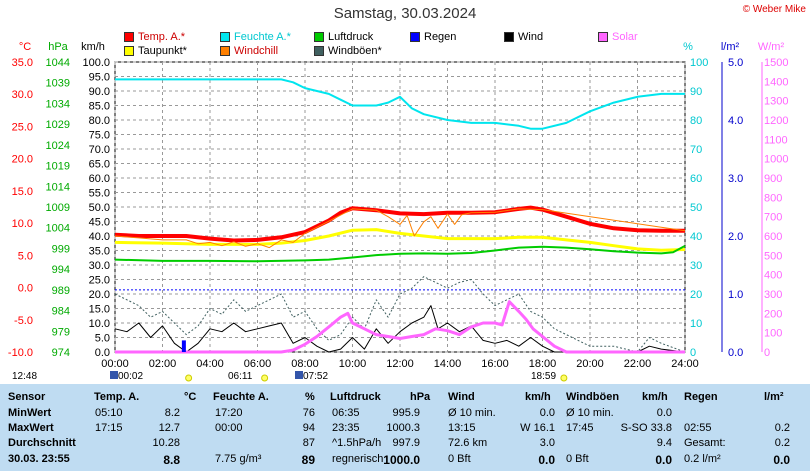  Describe the element at coordinates (61, 312) in the screenshot. I see `tick-label-pressure: 984` at that location.